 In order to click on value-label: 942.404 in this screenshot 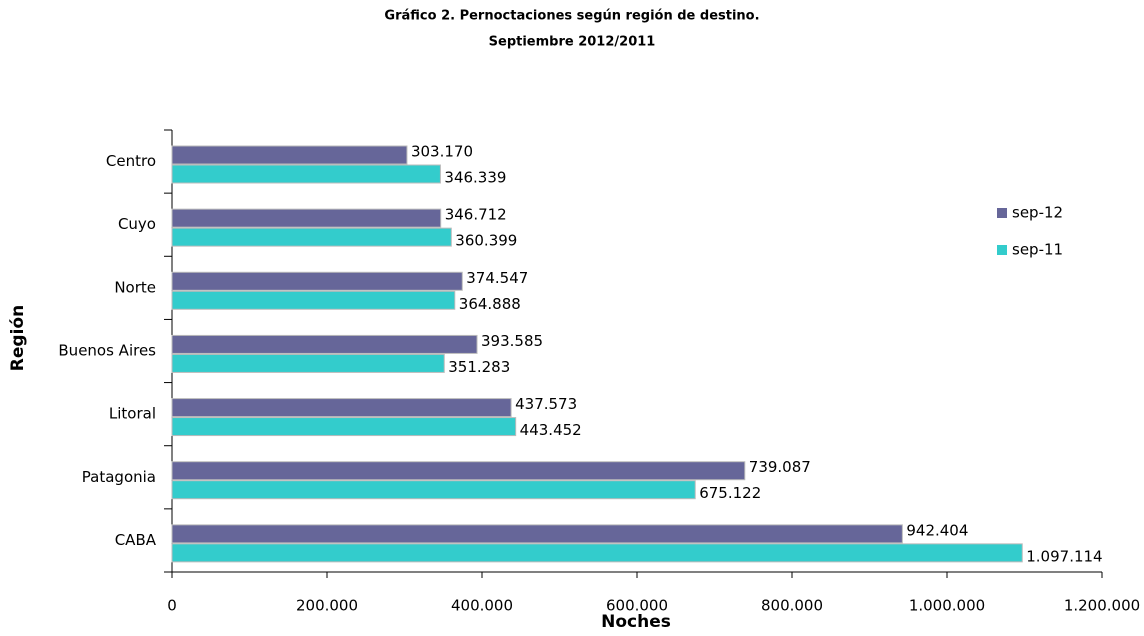, I will do `click(937, 530)`.